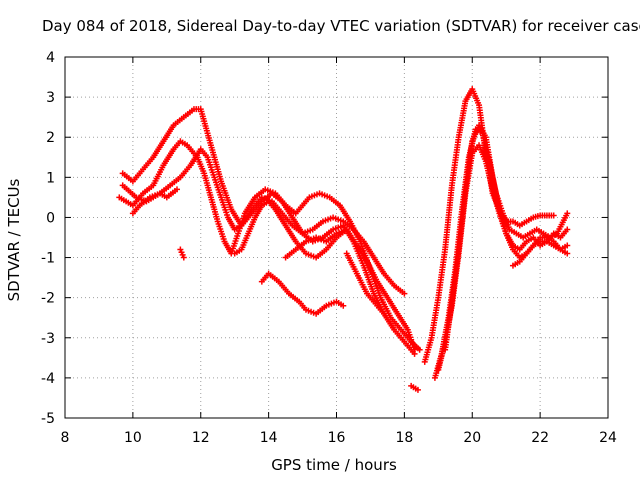  What do you see at coordinates (540, 438) in the screenshot?
I see `x-tick-label: 22` at bounding box center [540, 438].